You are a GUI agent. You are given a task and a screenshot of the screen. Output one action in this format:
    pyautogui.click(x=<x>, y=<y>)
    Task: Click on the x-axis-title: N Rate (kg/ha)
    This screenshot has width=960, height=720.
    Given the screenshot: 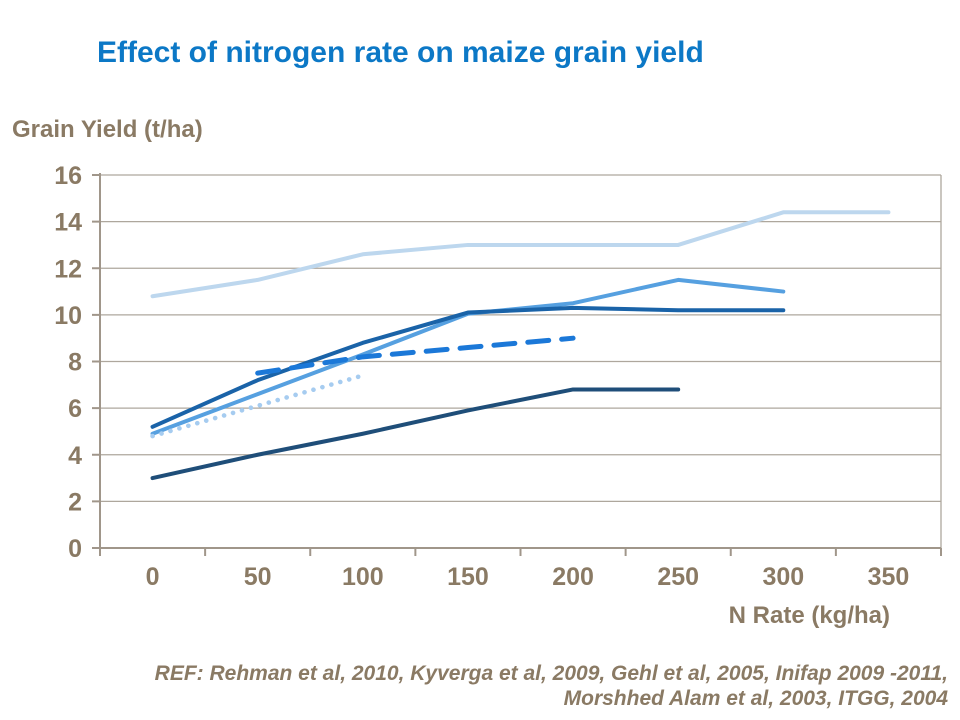 What is the action you would take?
    pyautogui.click(x=809, y=615)
    